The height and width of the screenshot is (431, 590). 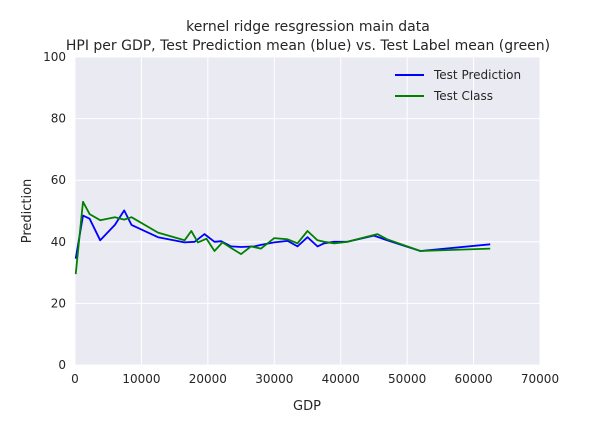 I want to click on y-axis-label: Prediction, so click(x=27, y=211).